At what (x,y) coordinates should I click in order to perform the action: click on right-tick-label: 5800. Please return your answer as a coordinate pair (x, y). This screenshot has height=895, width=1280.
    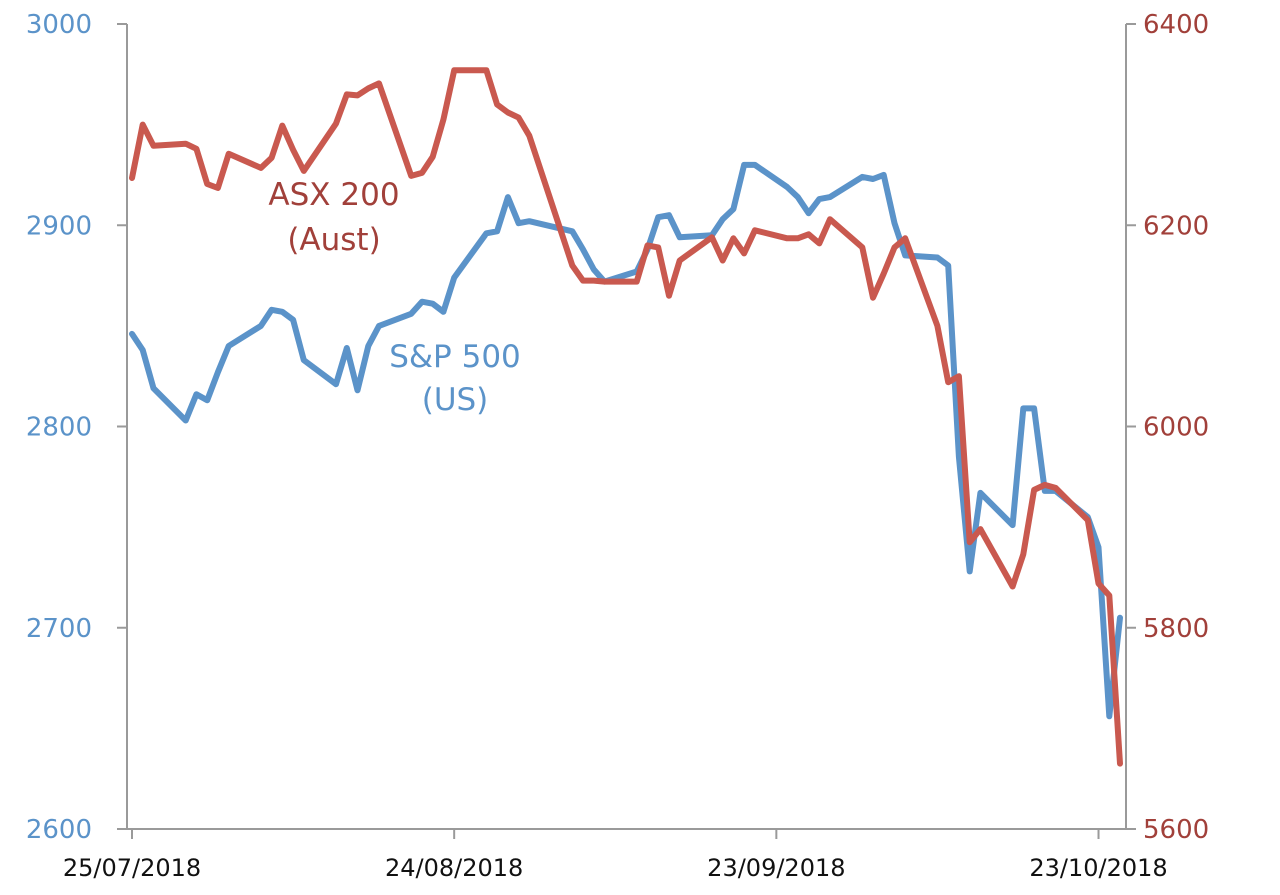
    Looking at the image, I should click on (1176, 629).